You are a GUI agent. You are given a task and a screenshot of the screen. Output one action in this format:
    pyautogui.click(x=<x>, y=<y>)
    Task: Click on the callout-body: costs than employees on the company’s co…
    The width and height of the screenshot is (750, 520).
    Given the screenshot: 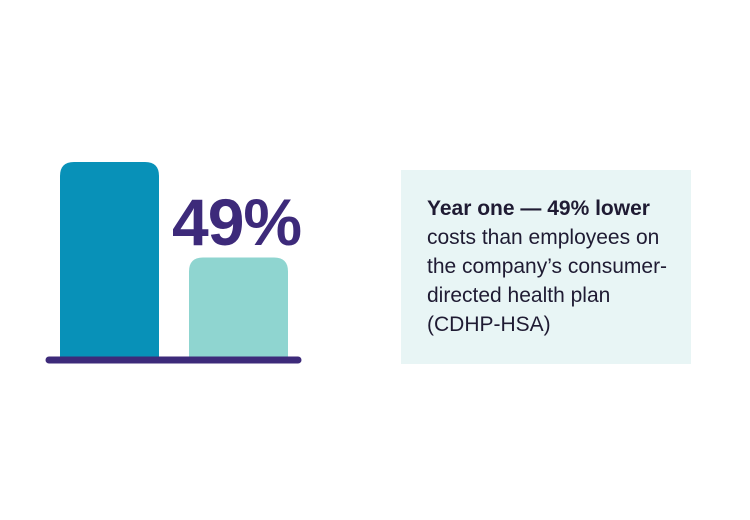 What is the action you would take?
    pyautogui.click(x=547, y=281)
    